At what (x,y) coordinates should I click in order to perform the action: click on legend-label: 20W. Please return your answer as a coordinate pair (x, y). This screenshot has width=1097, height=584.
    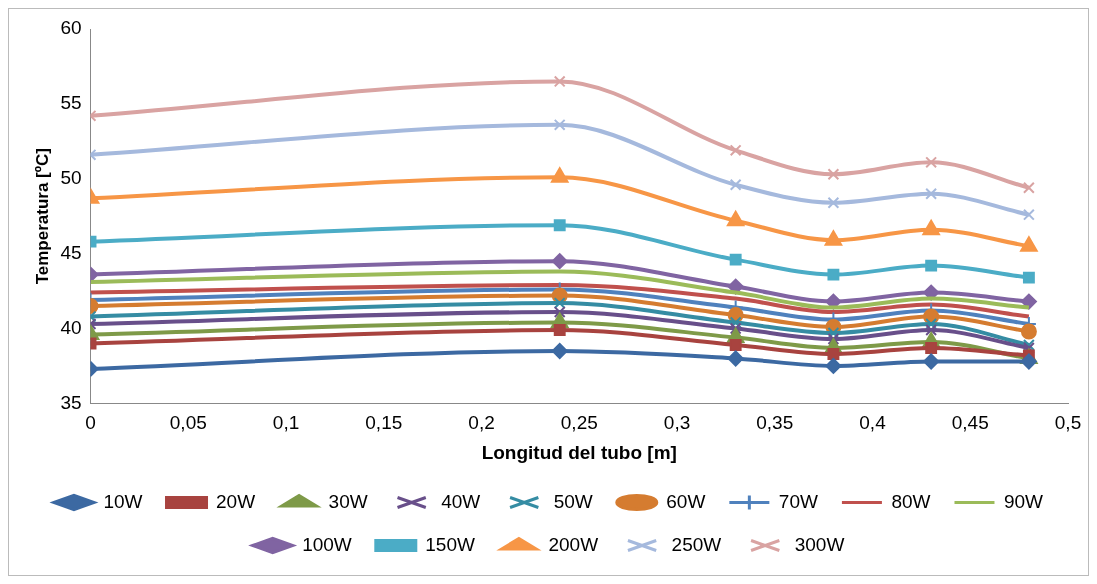
    Looking at the image, I should click on (236, 501).